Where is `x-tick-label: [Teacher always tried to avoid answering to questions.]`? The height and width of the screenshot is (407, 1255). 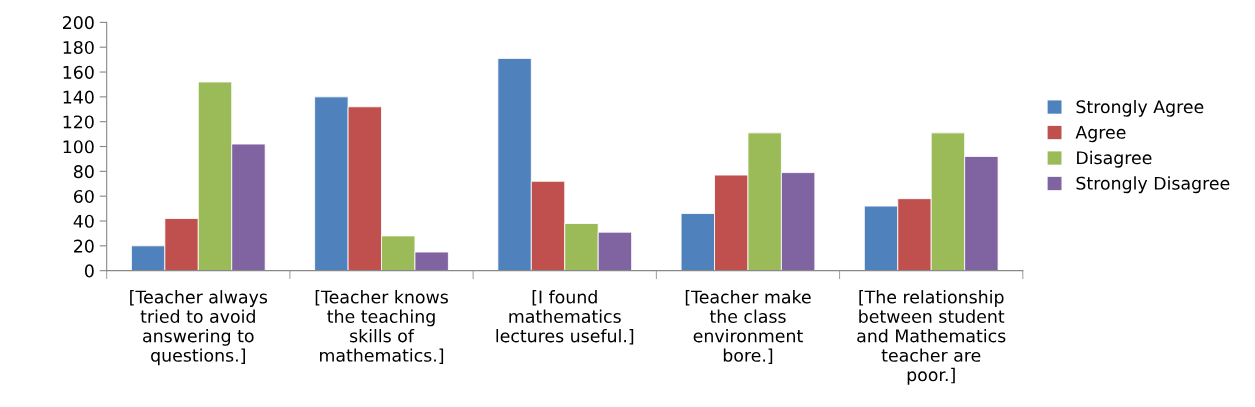 x-tick-label: [Teacher always tried to avoid answering to questions.] is located at coordinates (199, 328).